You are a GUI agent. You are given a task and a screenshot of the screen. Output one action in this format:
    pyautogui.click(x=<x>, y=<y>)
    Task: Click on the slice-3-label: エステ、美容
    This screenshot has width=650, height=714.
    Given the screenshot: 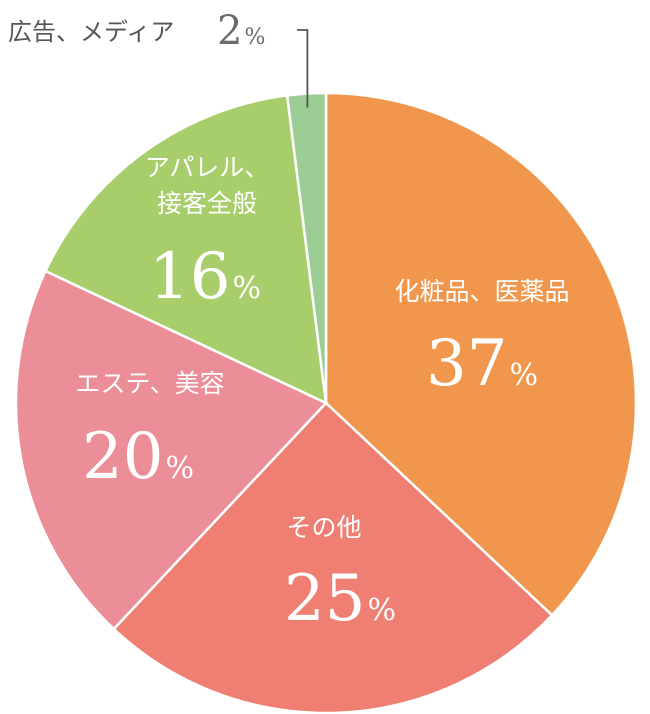 What is the action you would take?
    pyautogui.click(x=149, y=383)
    